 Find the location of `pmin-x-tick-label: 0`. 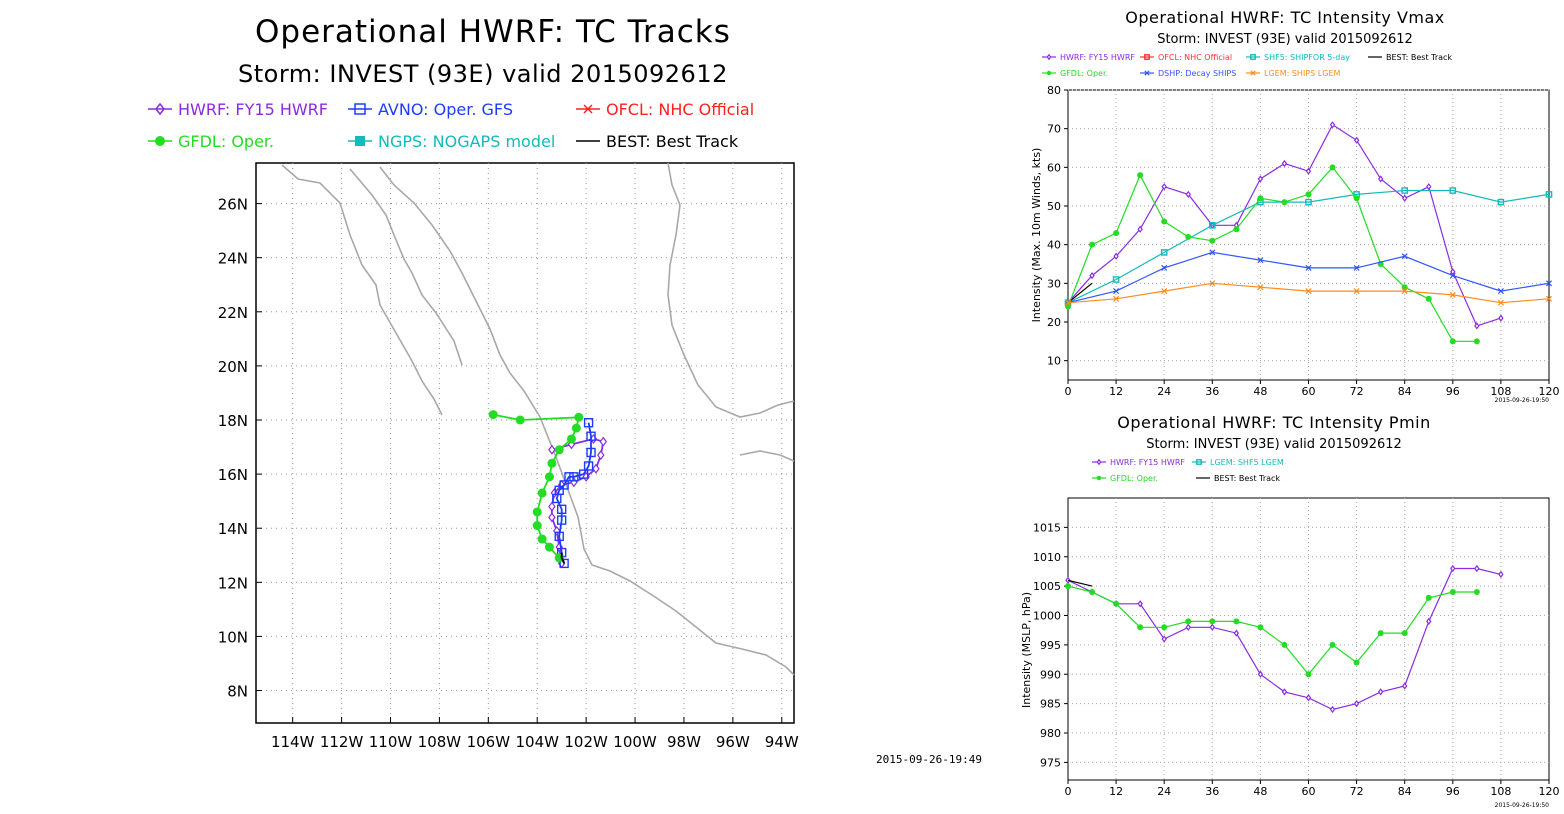

pmin-x-tick-label: 0 is located at coordinates (1068, 791).